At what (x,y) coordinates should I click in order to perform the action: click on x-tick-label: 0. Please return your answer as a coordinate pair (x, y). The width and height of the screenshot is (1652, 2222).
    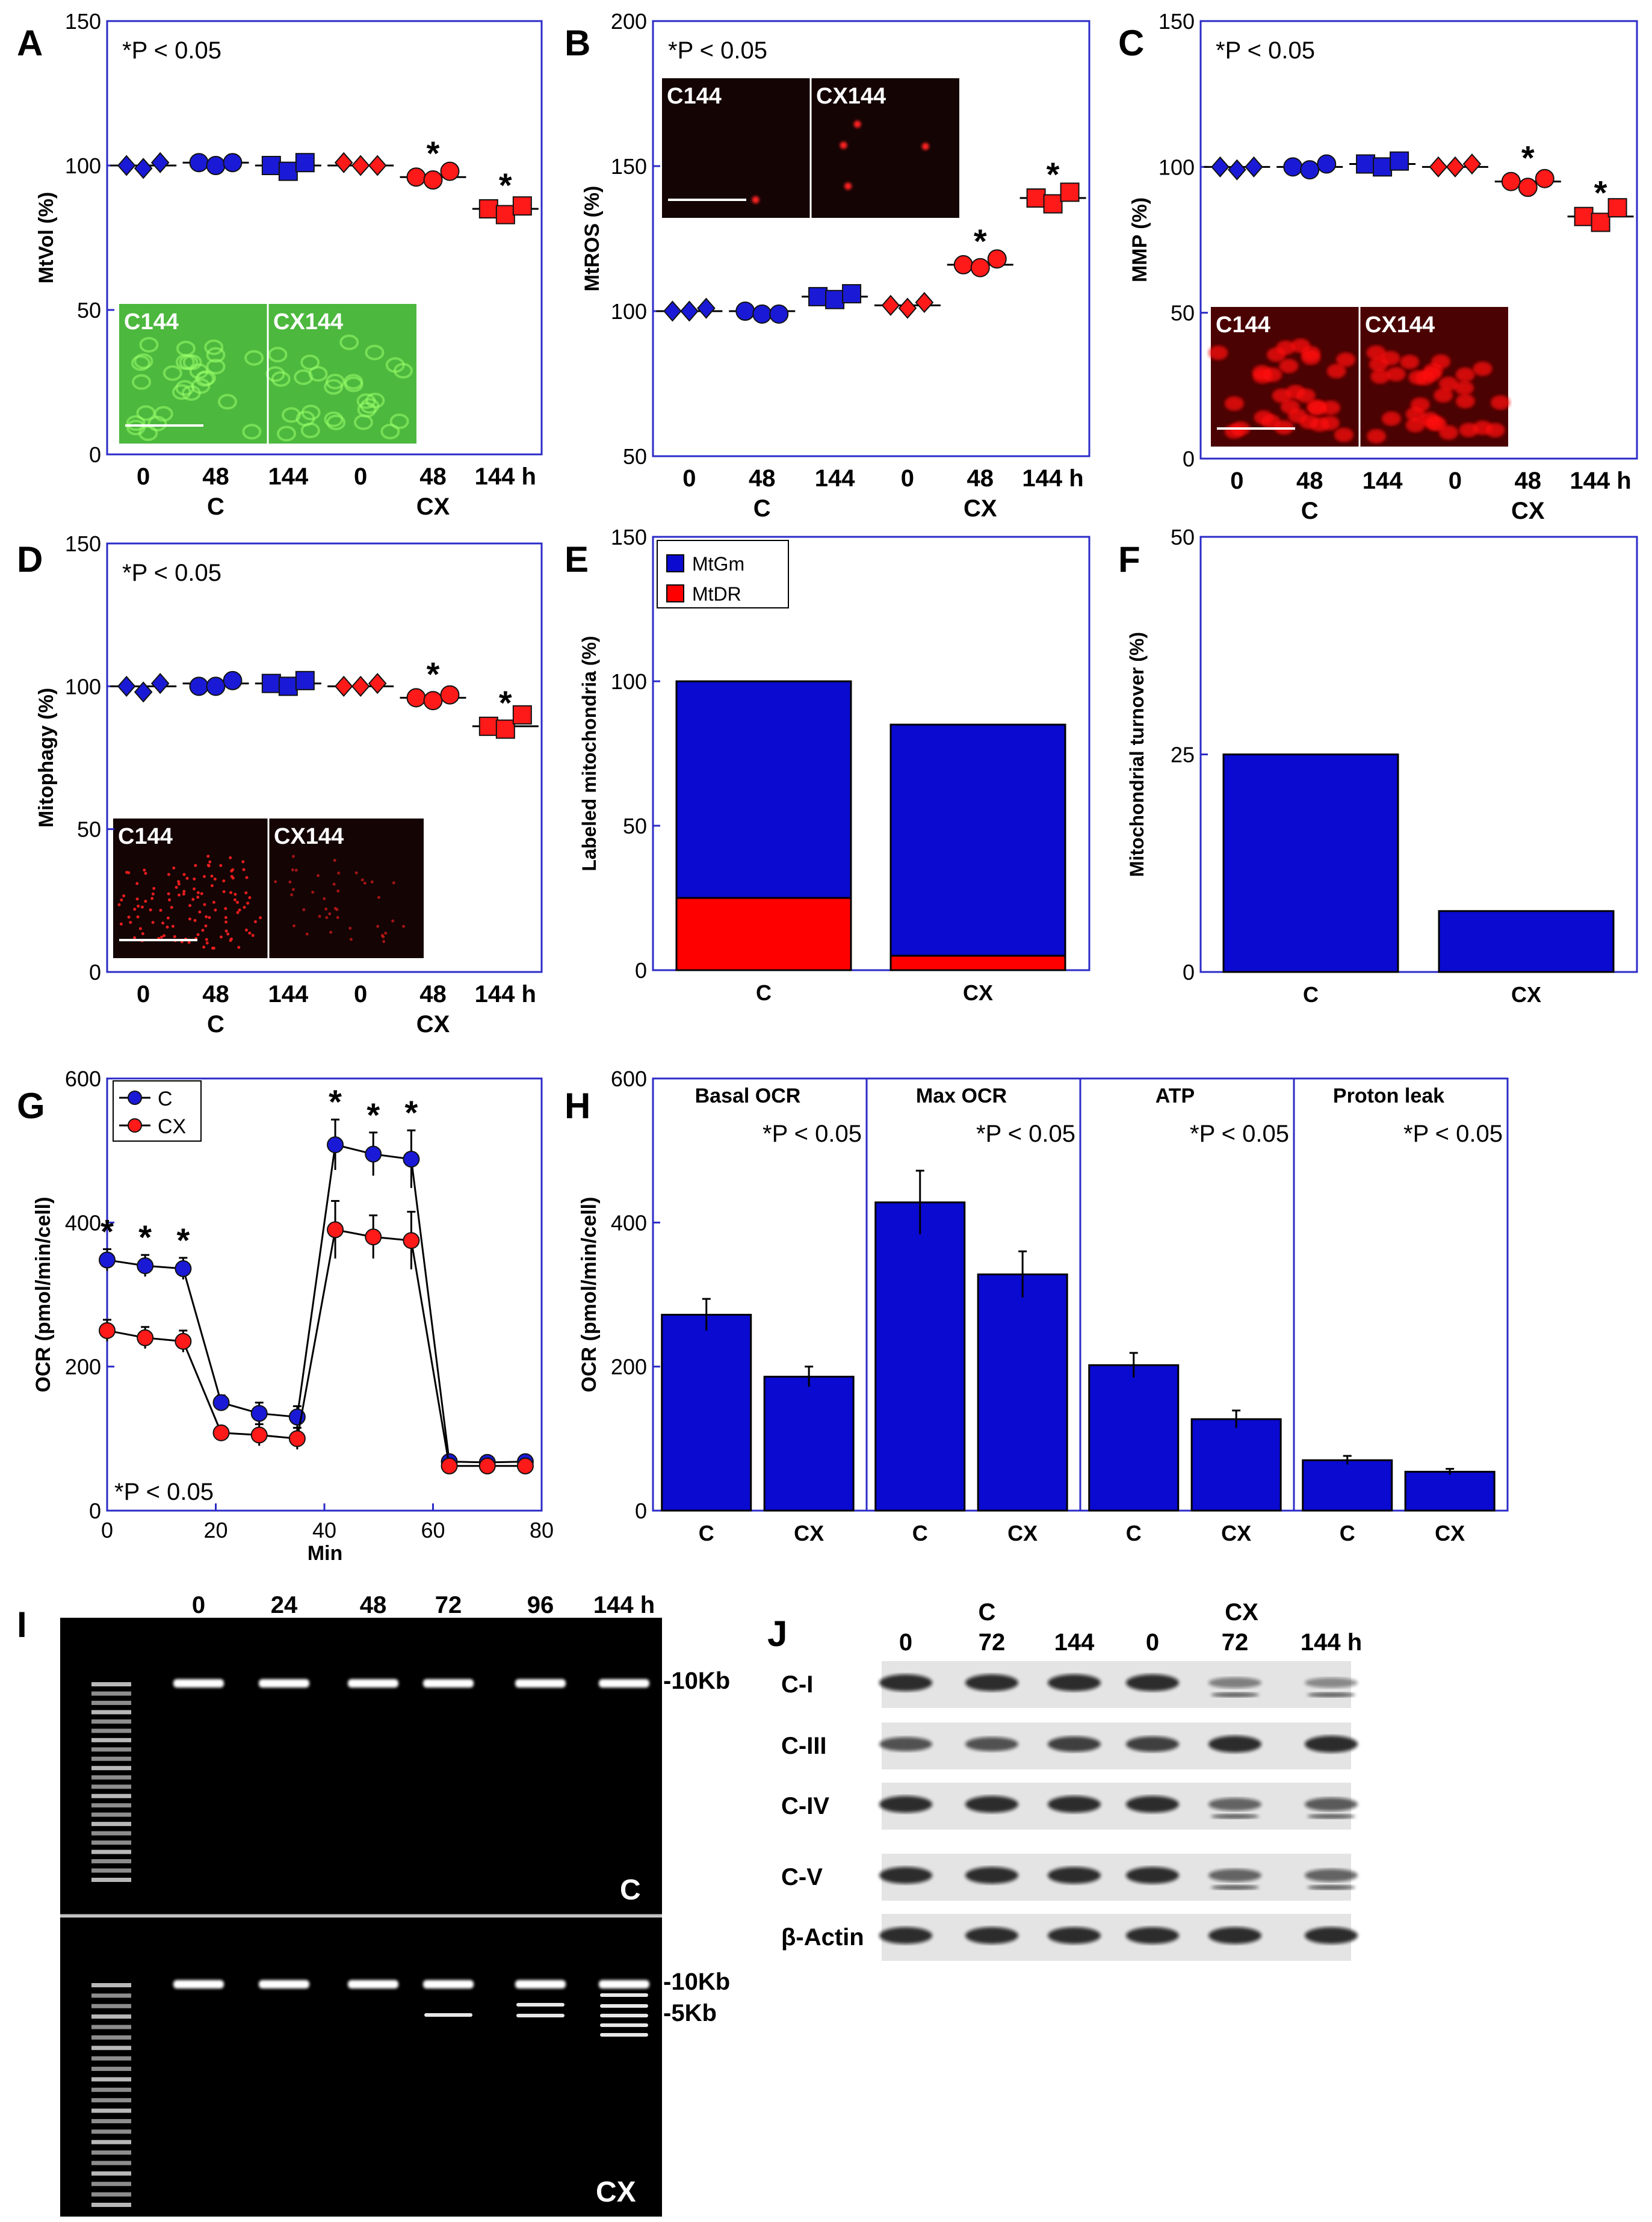
    Looking at the image, I should click on (1236, 481).